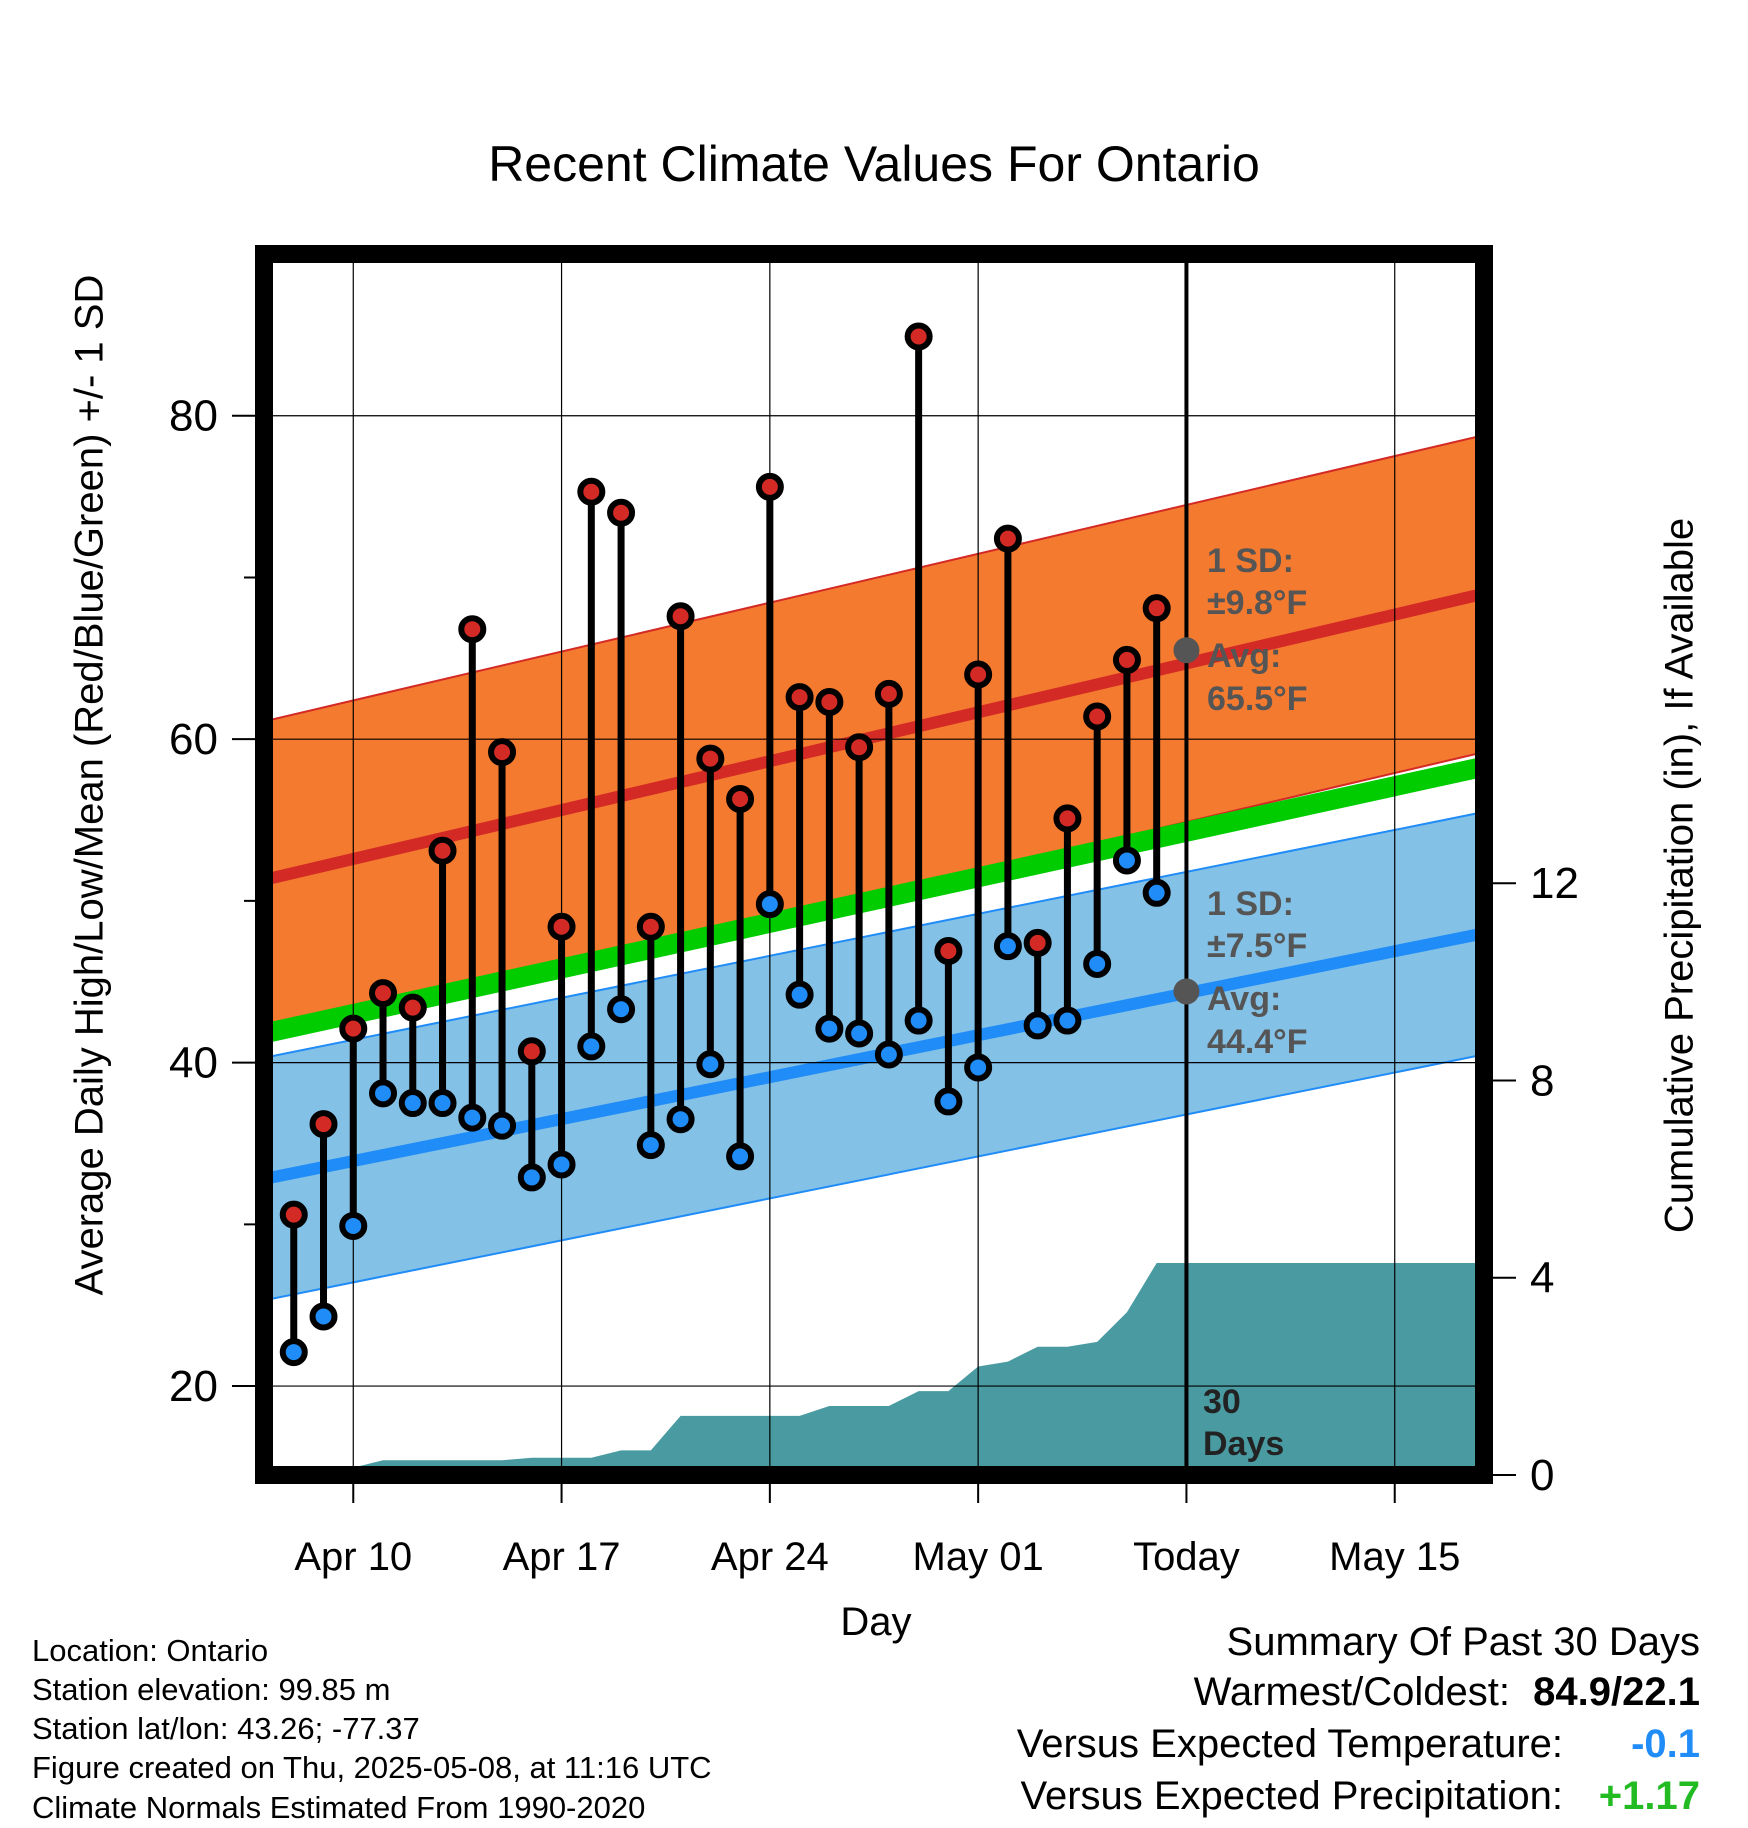 This screenshot has height=1828, width=1748. Describe the element at coordinates (1250, 561) in the screenshot. I see `high-sd-label: 1 SD:` at that location.